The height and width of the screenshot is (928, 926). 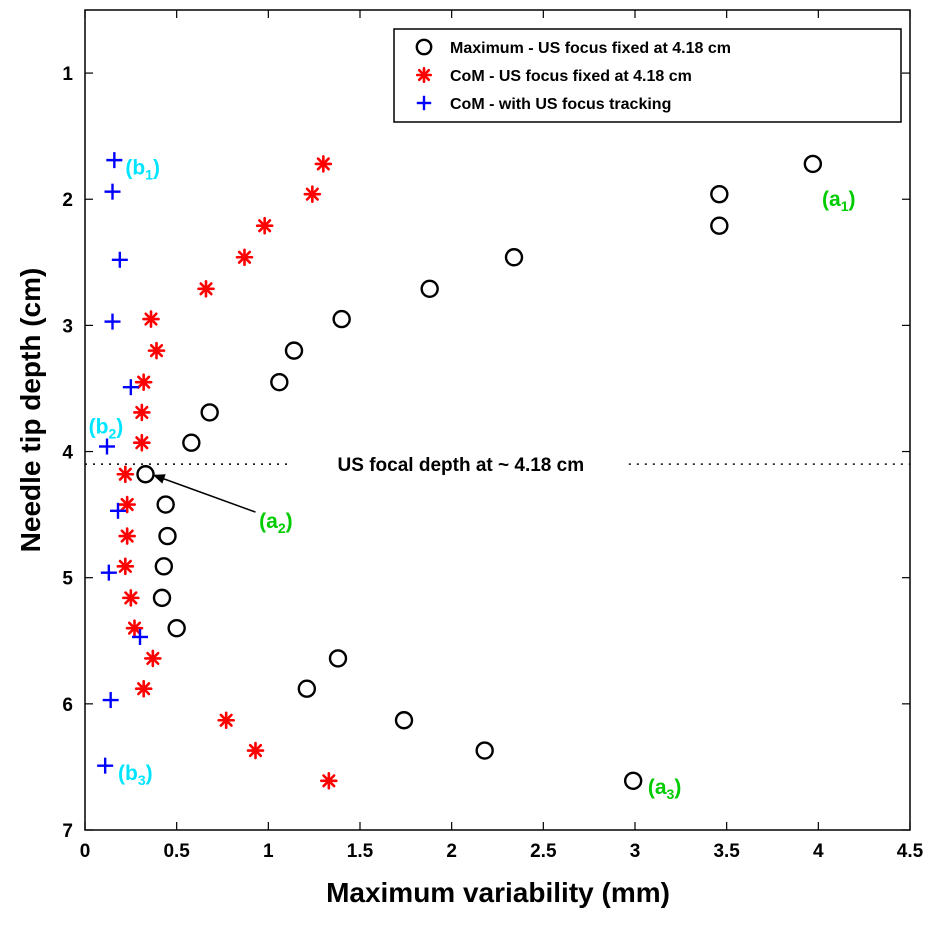 I want to click on annotation-label: (a3), so click(x=664, y=789).